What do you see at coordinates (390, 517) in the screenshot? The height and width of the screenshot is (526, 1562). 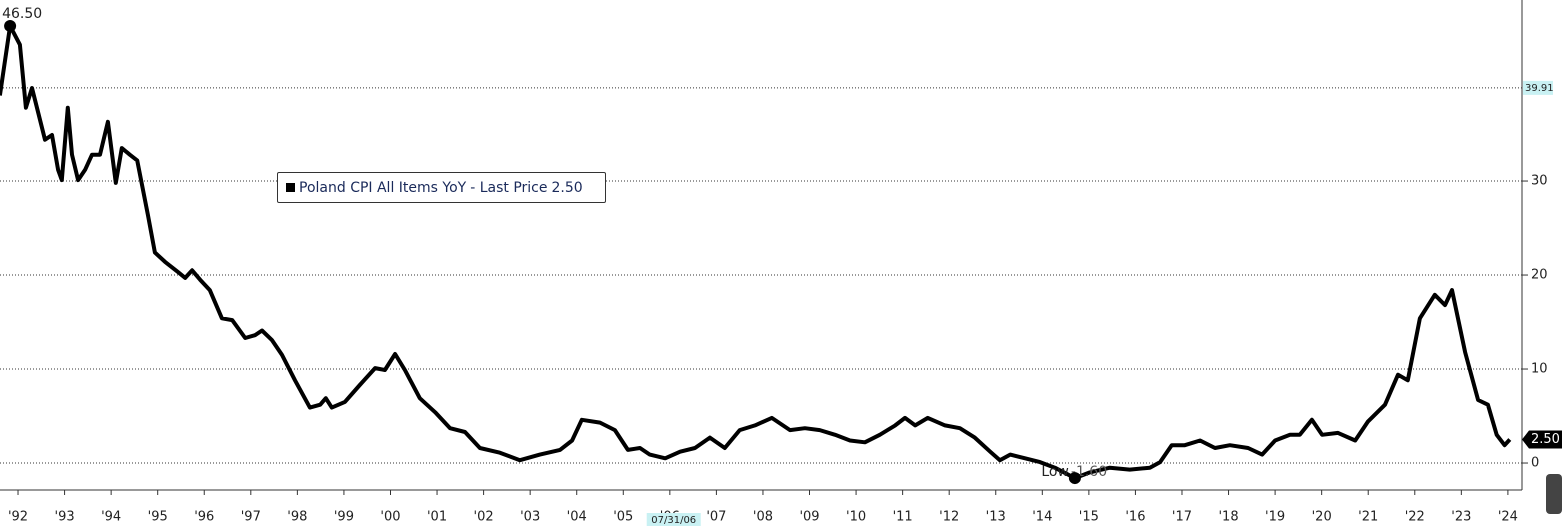 I see `x-tick-label: '00` at bounding box center [390, 517].